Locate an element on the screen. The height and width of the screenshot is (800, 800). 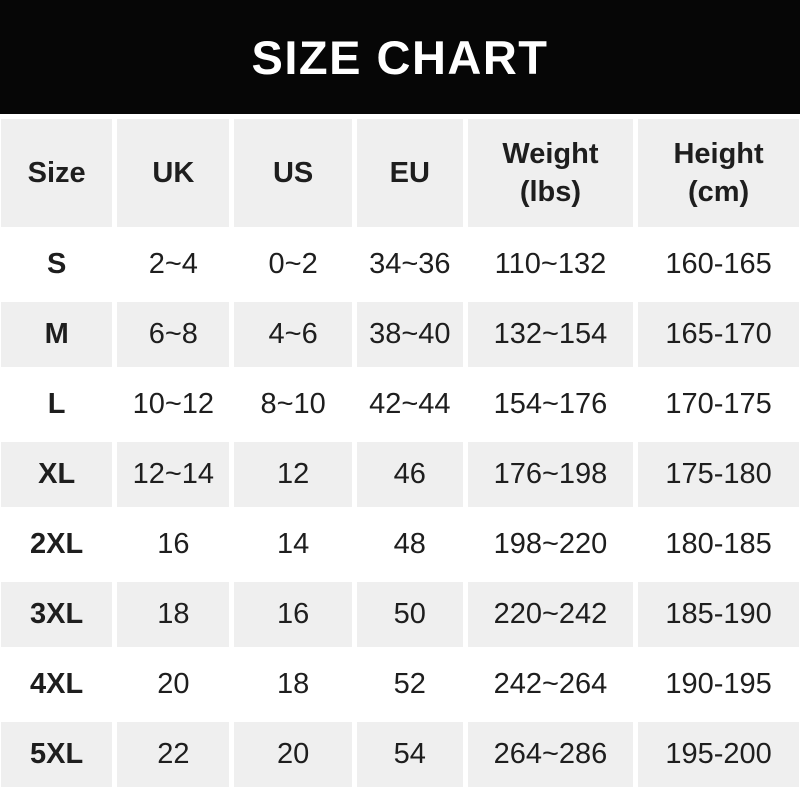
table-row-xl: XL 12~14 12 46 176~198 175-180 is located at coordinates (400, 474).